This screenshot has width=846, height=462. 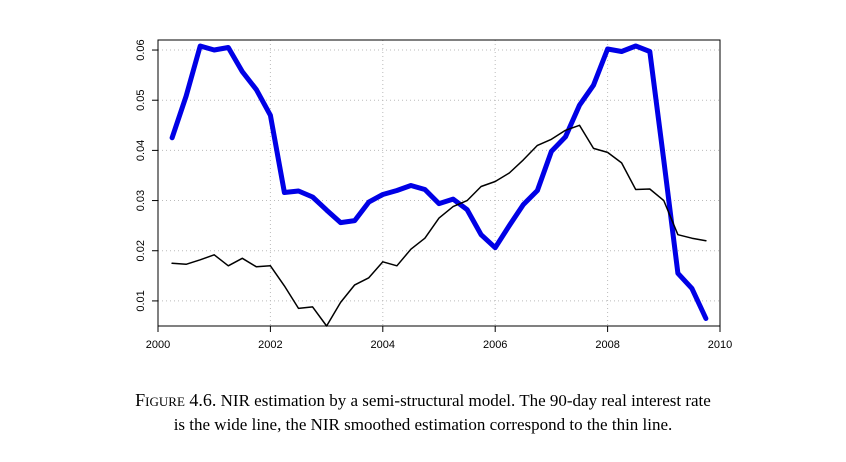 What do you see at coordinates (270, 345) in the screenshot?
I see `x-tick-label: 2002` at bounding box center [270, 345].